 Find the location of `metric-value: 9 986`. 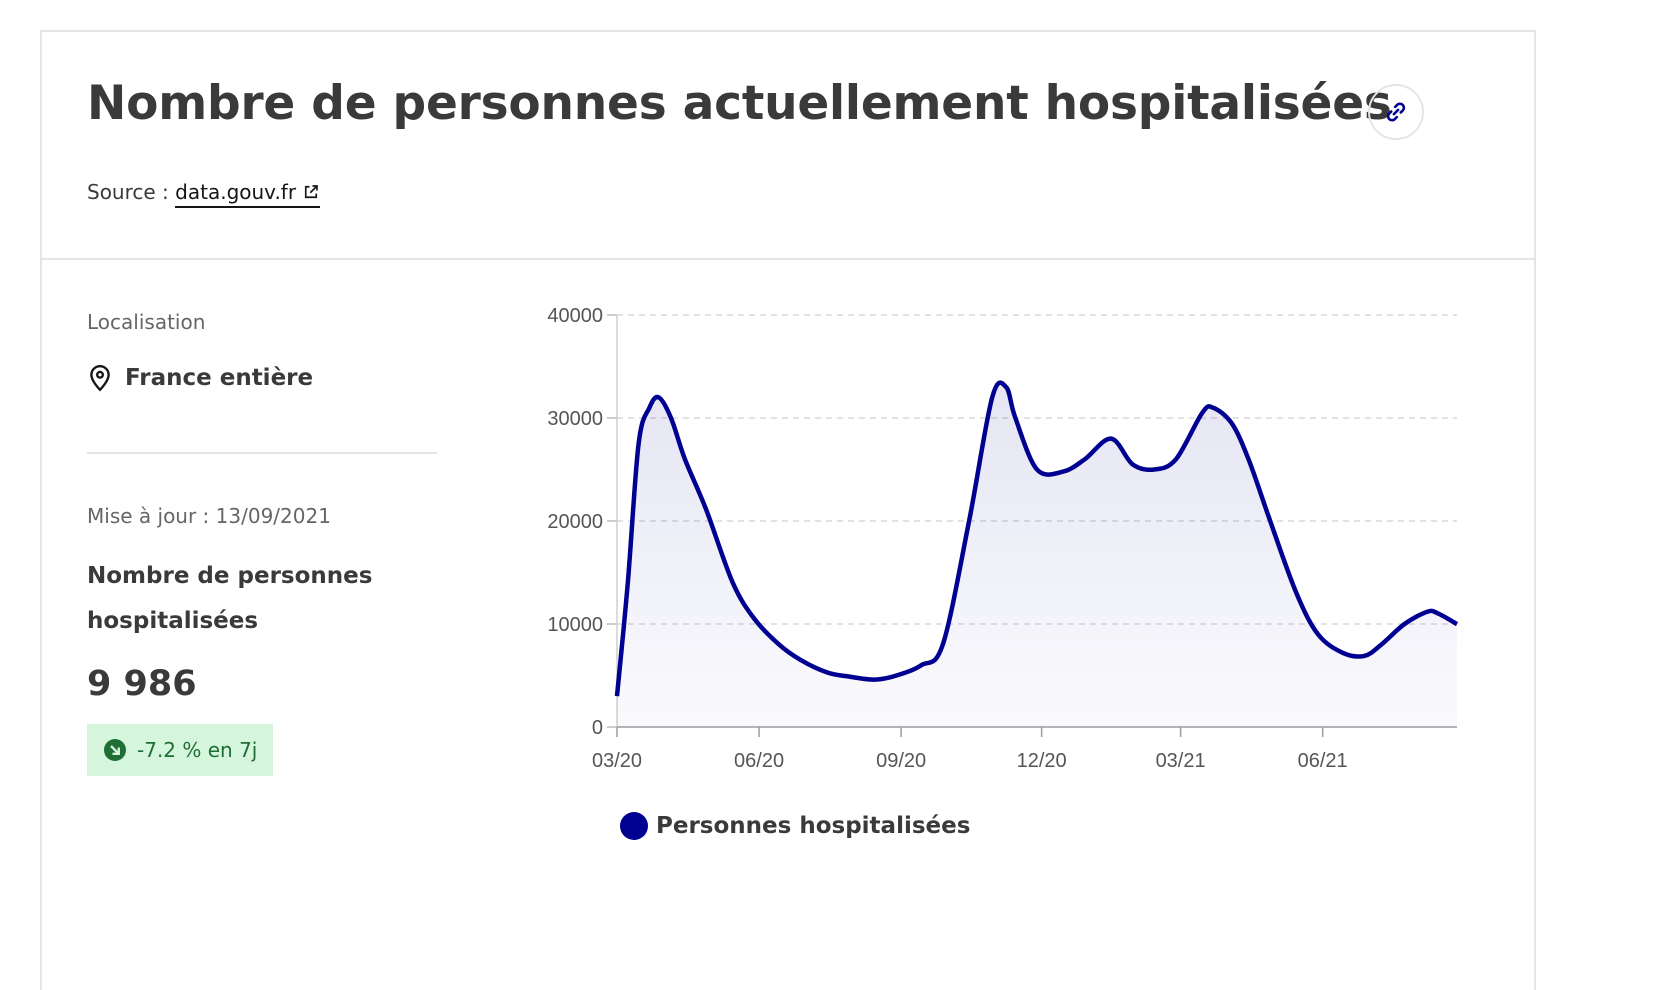

metric-value: 9 986 is located at coordinates (142, 684).